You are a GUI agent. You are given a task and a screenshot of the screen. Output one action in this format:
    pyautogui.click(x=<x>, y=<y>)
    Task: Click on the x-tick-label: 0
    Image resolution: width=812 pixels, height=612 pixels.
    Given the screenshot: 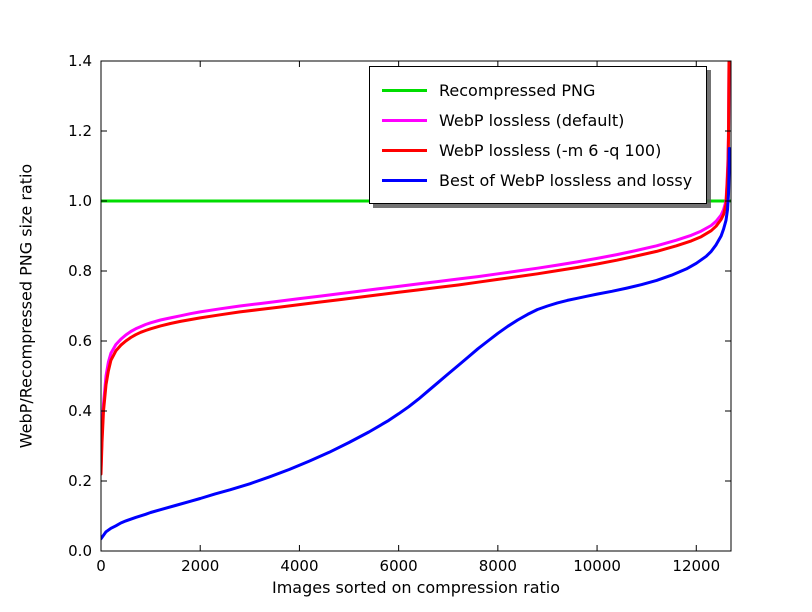 What is the action you would take?
    pyautogui.click(x=101, y=566)
    